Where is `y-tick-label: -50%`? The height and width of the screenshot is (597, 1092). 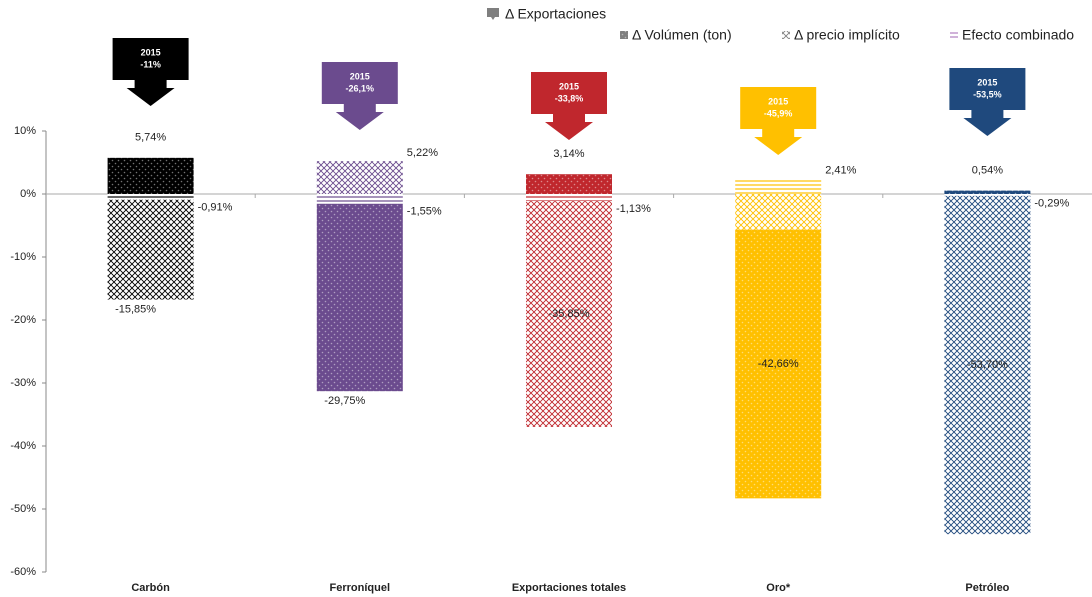 y-tick-label: -50% is located at coordinates (23, 509).